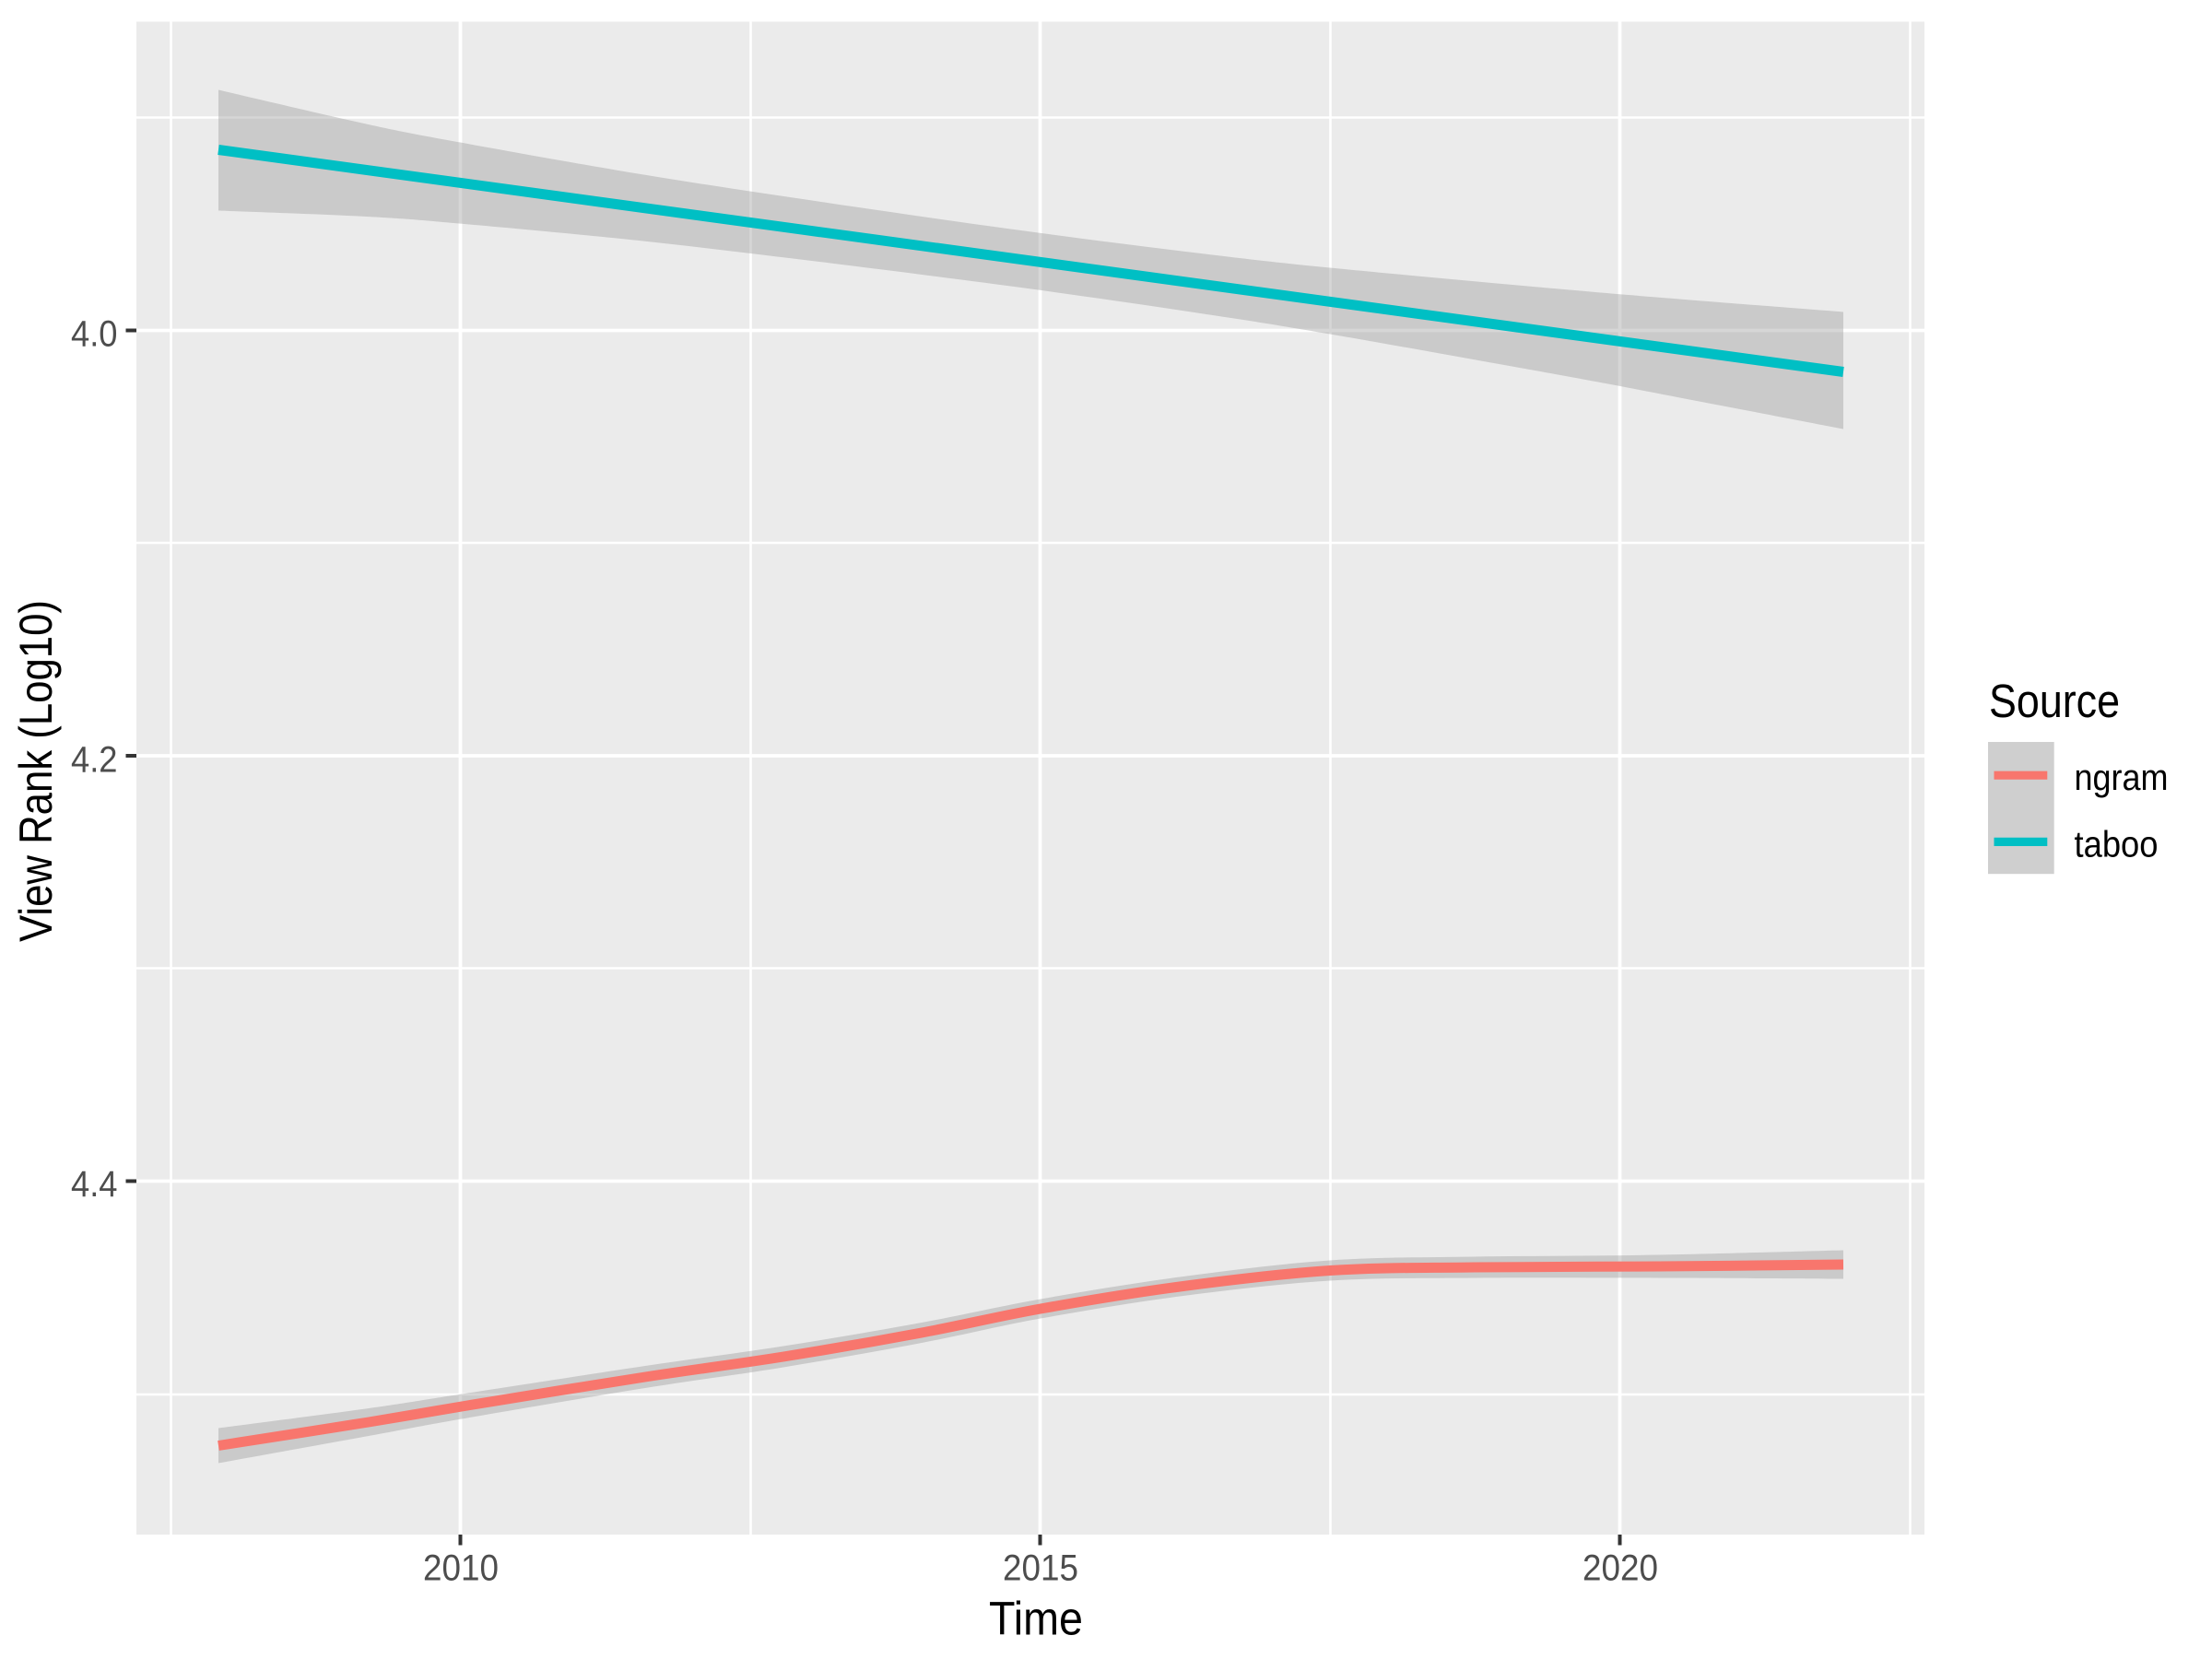 Image resolution: width=2212 pixels, height=1659 pixels. Describe the element at coordinates (2122, 778) in the screenshot. I see `svg-text: ngram` at that location.